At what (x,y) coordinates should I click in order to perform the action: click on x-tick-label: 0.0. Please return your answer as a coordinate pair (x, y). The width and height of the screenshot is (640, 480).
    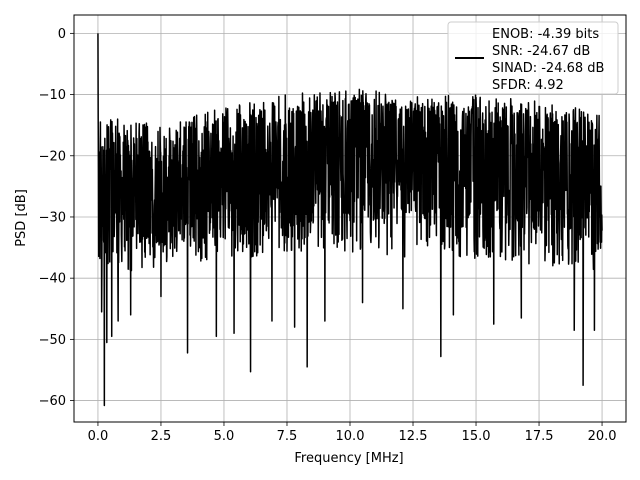
    Looking at the image, I should click on (98, 436).